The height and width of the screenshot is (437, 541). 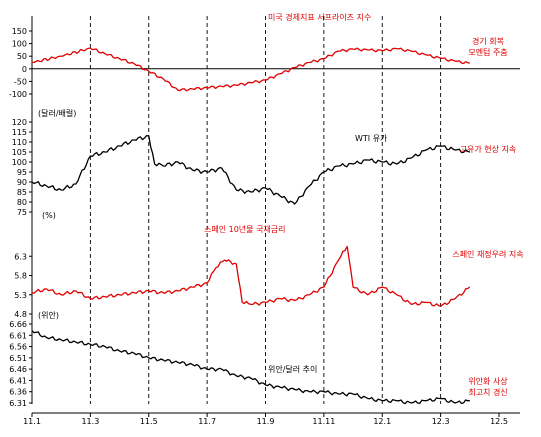 What do you see at coordinates (32, 421) in the screenshot?
I see `x-tick-label: 11.1` at bounding box center [32, 421].